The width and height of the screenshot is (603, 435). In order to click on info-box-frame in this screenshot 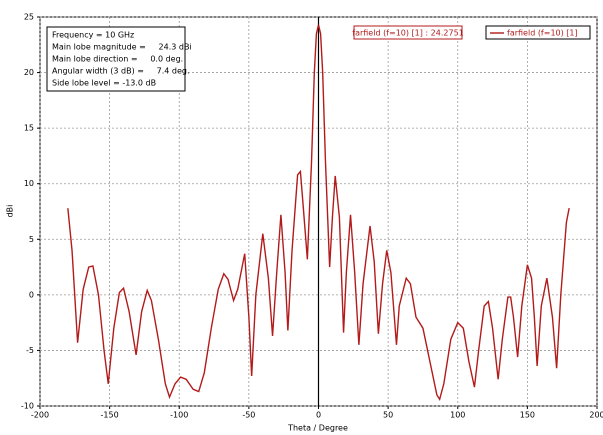, I will do `click(116, 59)`.